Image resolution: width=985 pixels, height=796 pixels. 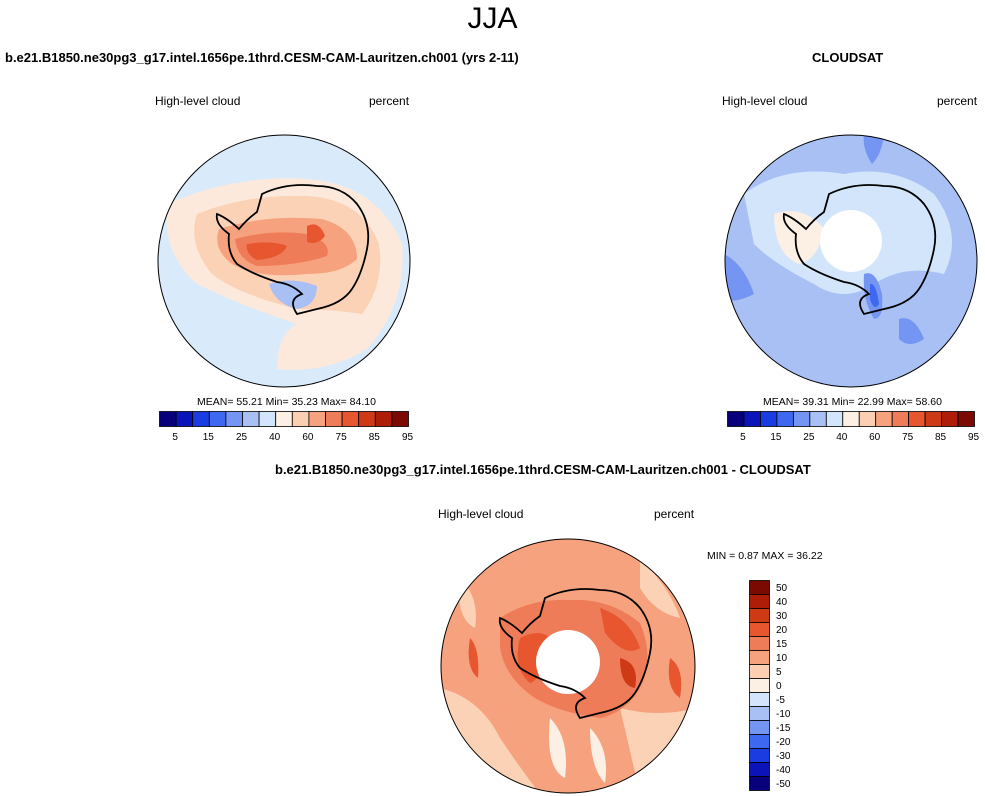 I want to click on diff-minmax: MIN = 0.87 MAX = 36.22, so click(x=765, y=556).